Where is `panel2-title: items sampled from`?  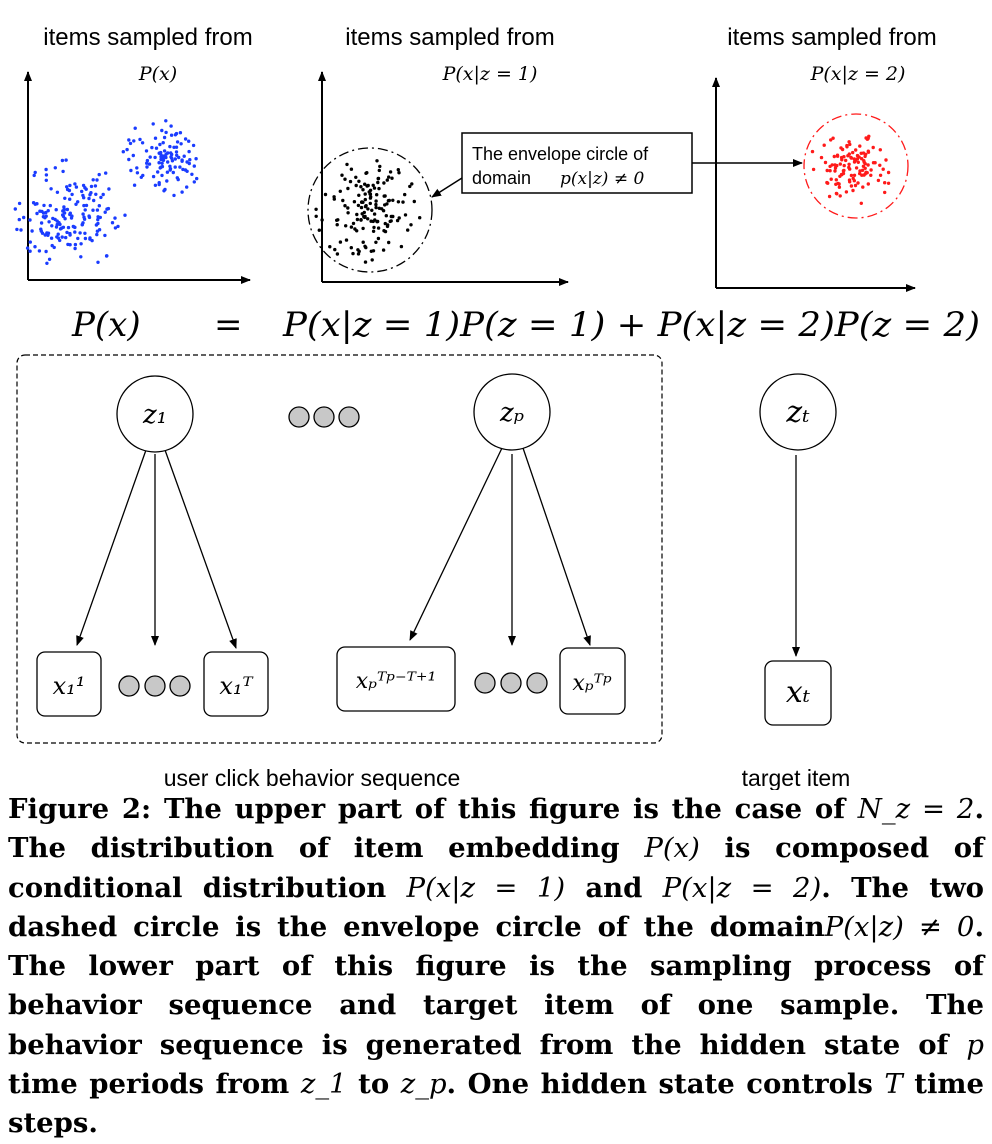
panel2-title: items sampled from is located at coordinates (449, 37).